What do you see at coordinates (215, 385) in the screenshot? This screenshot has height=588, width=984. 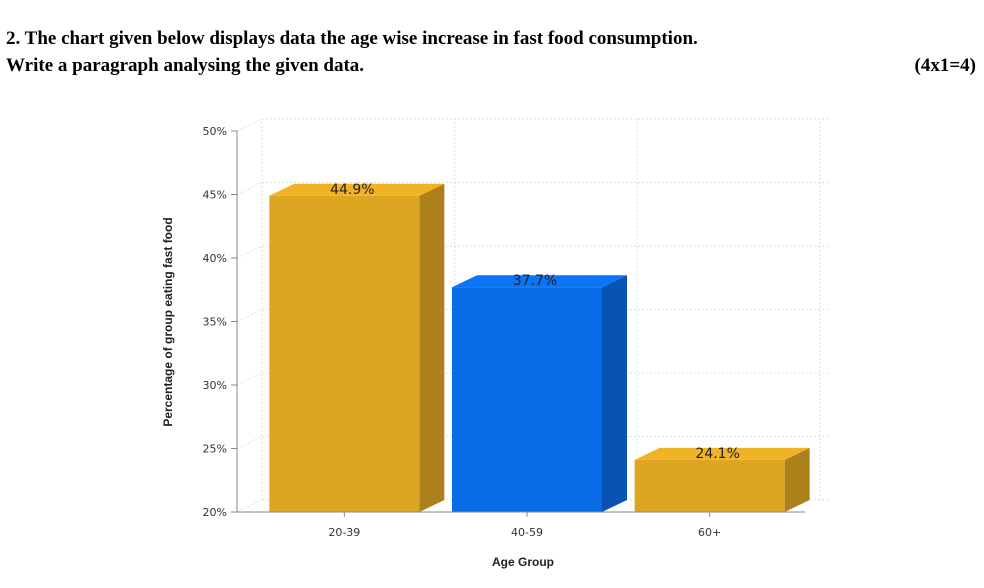 I see `y-tick-label: 30%` at bounding box center [215, 385].